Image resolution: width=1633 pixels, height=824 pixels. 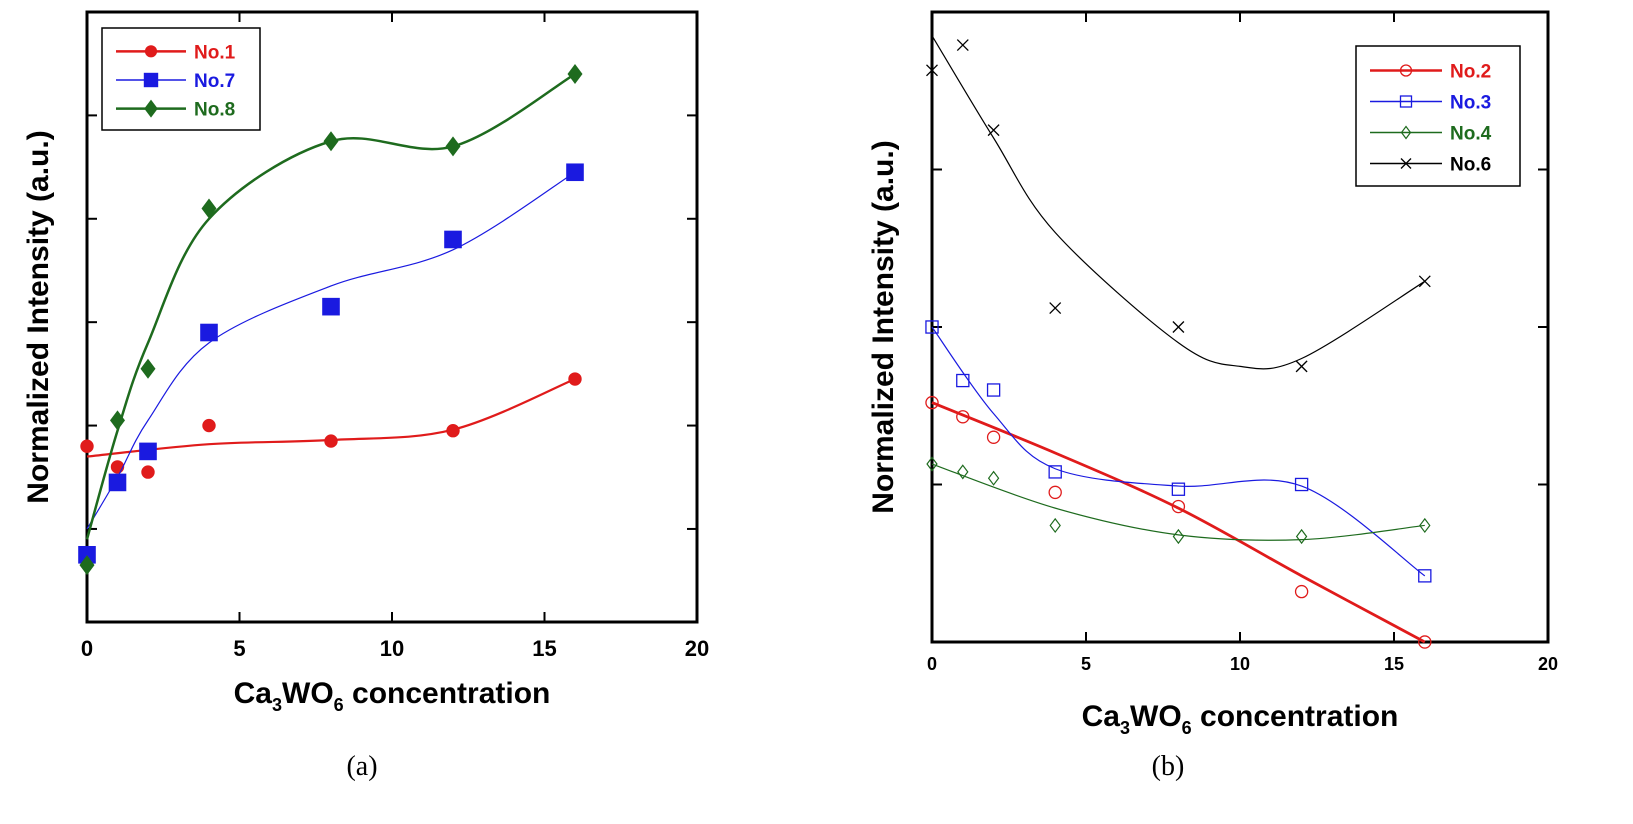 I want to click on legend-label: No.4, so click(x=1471, y=134).